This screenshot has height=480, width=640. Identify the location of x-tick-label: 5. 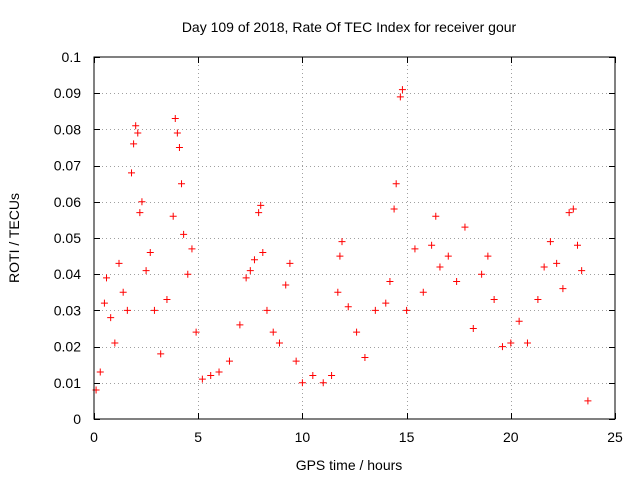
(198, 437).